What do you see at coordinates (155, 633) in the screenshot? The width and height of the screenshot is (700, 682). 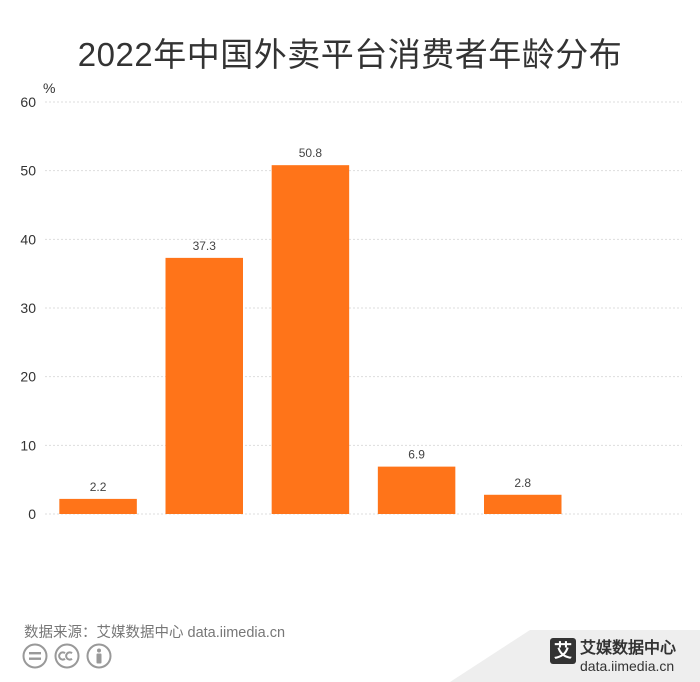 I see `source-note: 数据来源：艾媒数据中心 data.iimedia.cn` at bounding box center [155, 633].